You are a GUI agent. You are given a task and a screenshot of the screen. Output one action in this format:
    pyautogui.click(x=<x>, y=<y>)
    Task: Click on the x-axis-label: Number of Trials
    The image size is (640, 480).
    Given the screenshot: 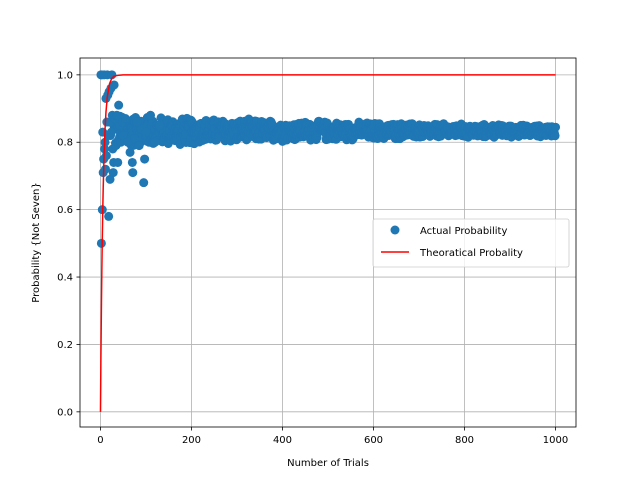 What is the action you would take?
    pyautogui.click(x=328, y=463)
    